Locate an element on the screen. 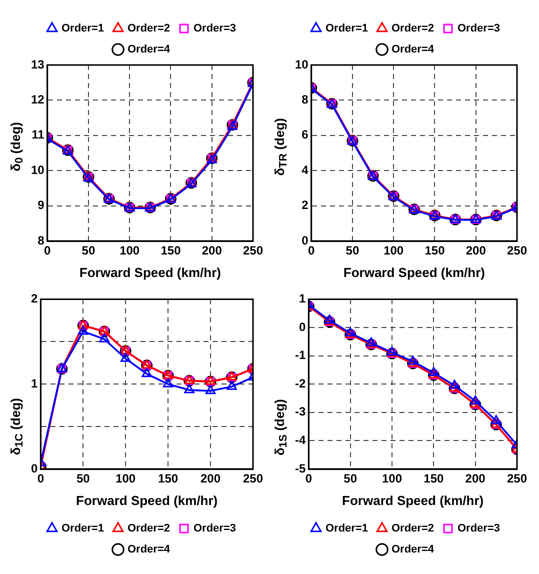  y-tick-label: -5 is located at coordinates (300, 468).